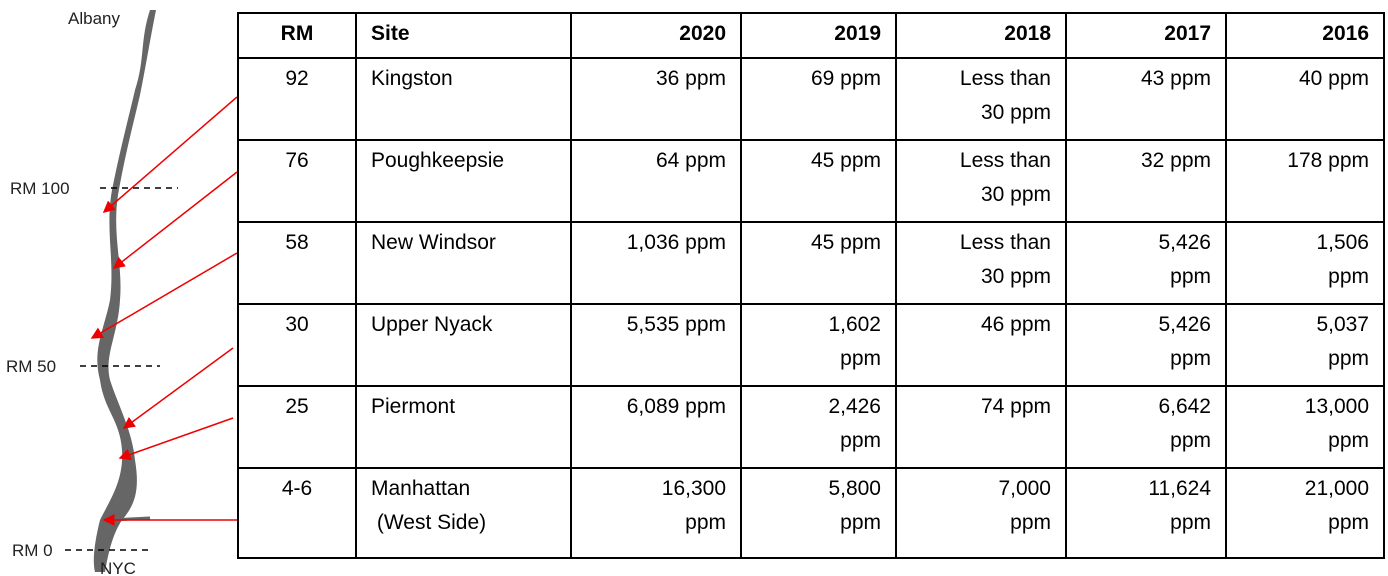  What do you see at coordinates (463, 345) in the screenshot?
I see `cell: Upper Nyack` at bounding box center [463, 345].